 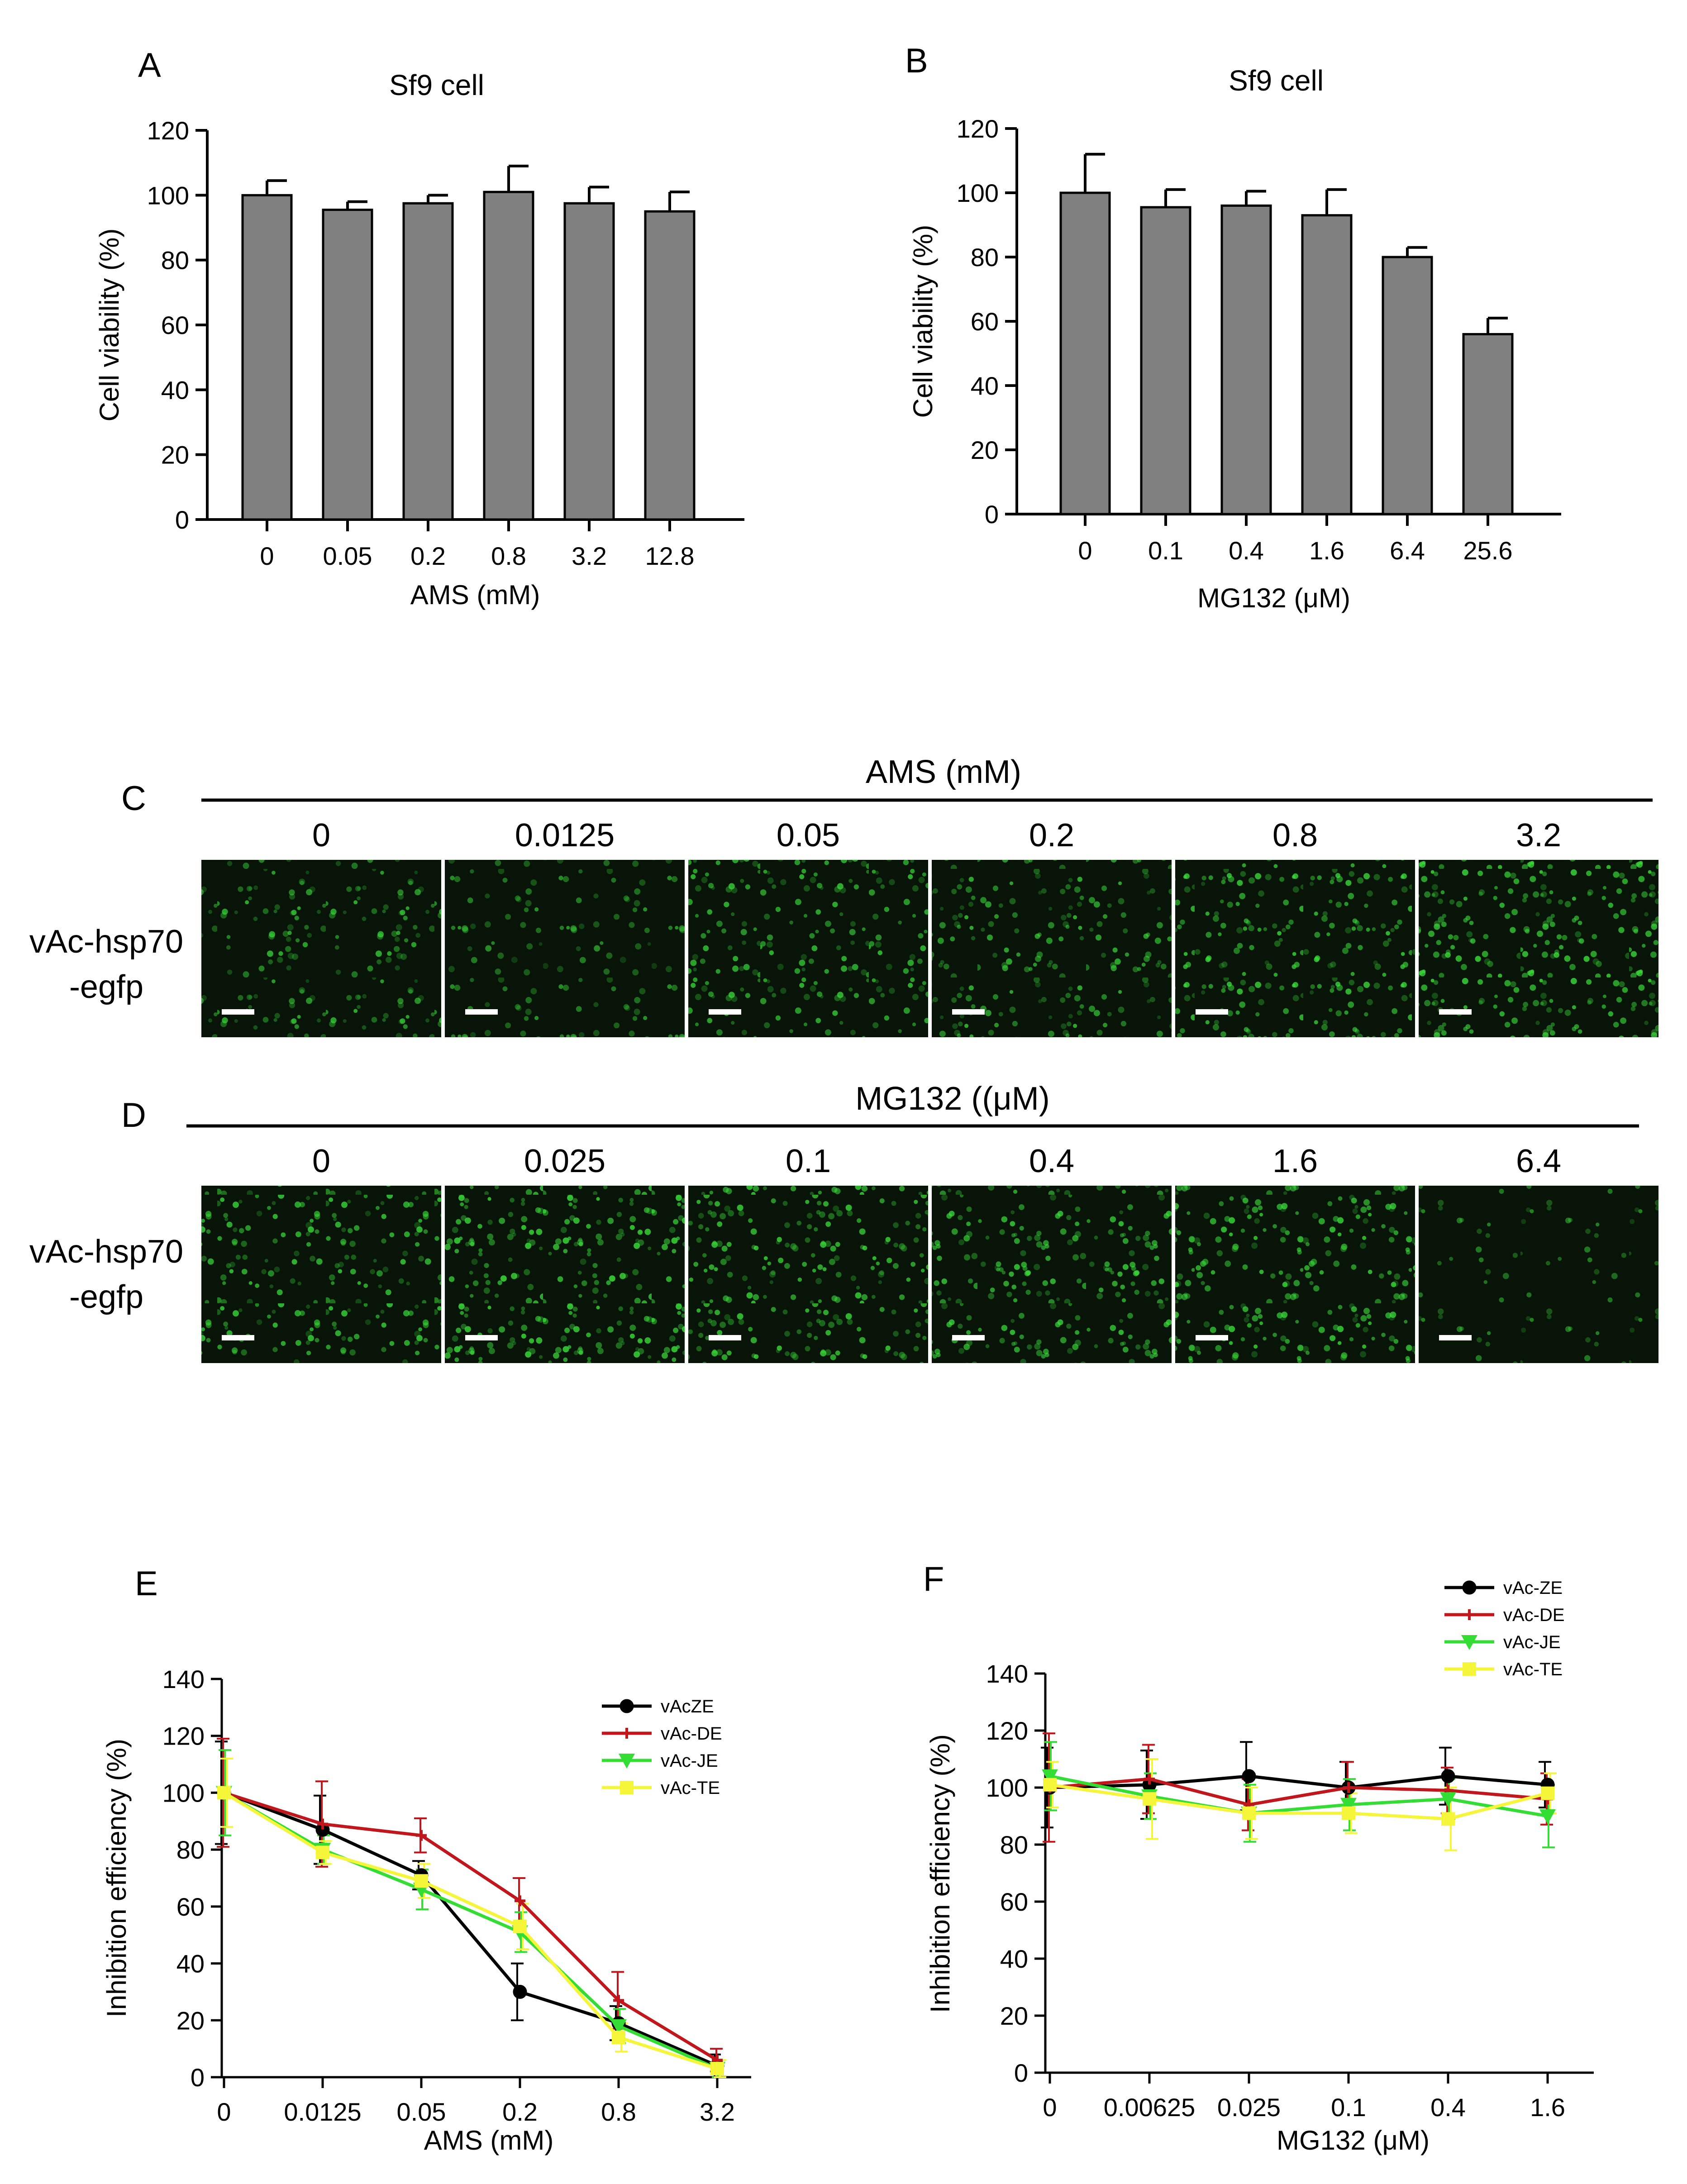 I want to click on panel-label-b: B, so click(x=917, y=61).